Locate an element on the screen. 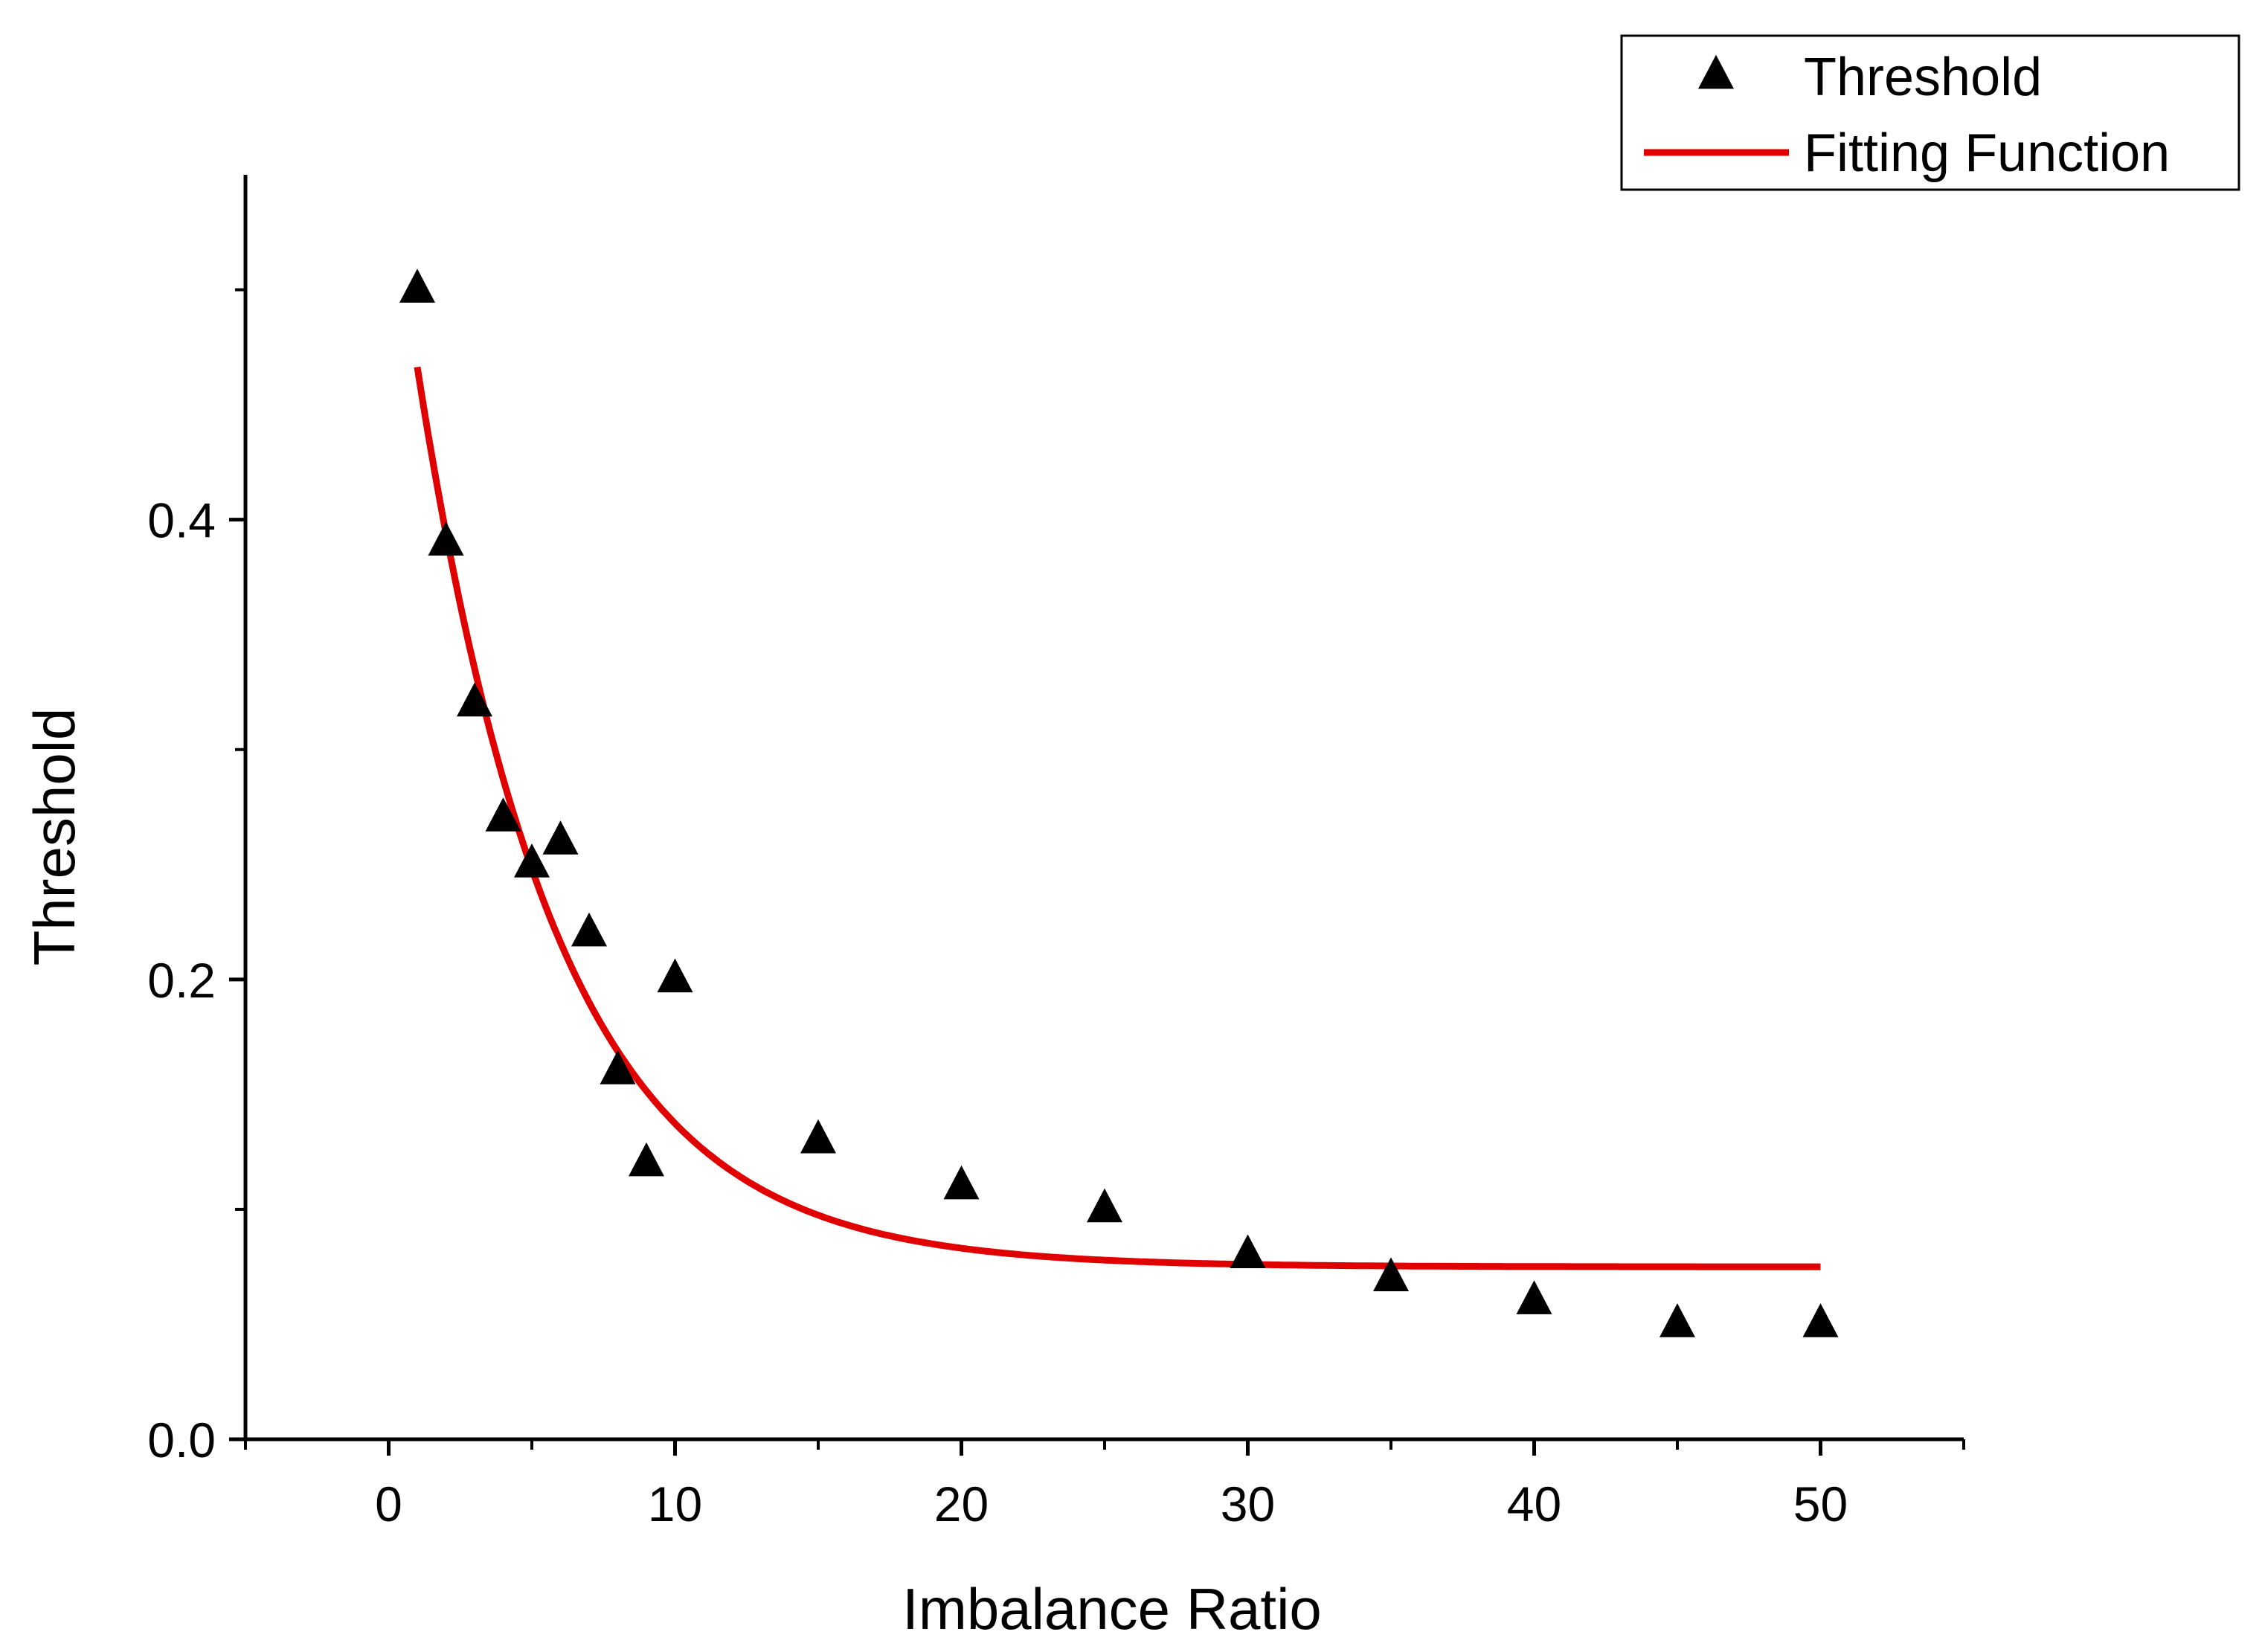  y-axis-title: Threshold is located at coordinates (55, 837).